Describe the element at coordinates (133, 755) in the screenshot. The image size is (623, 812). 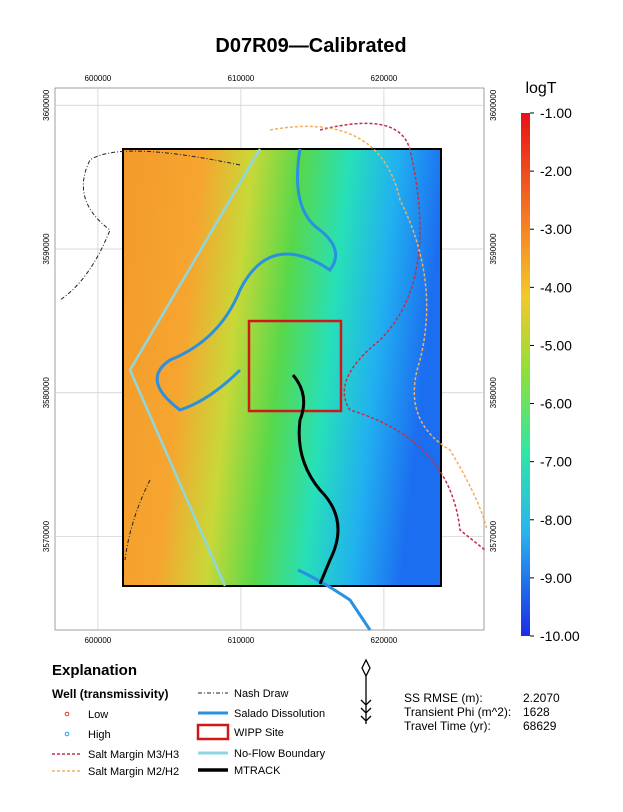
I see `legend-label: Salt Margin M3/H3` at that location.